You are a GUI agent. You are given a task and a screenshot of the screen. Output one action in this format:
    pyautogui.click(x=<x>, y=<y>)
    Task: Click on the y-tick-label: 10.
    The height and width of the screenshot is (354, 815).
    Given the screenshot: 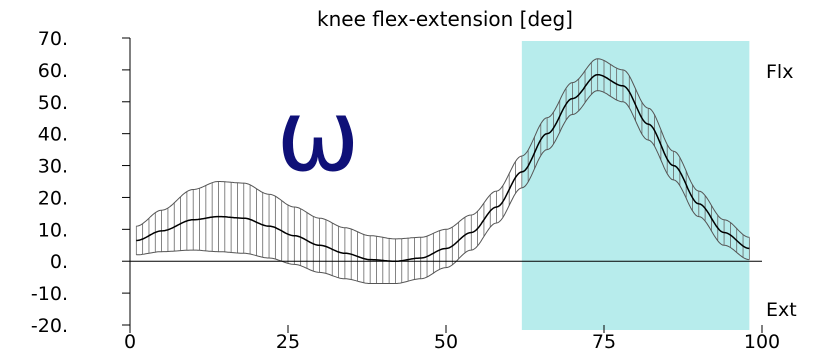 What is the action you would take?
    pyautogui.click(x=53, y=230)
    